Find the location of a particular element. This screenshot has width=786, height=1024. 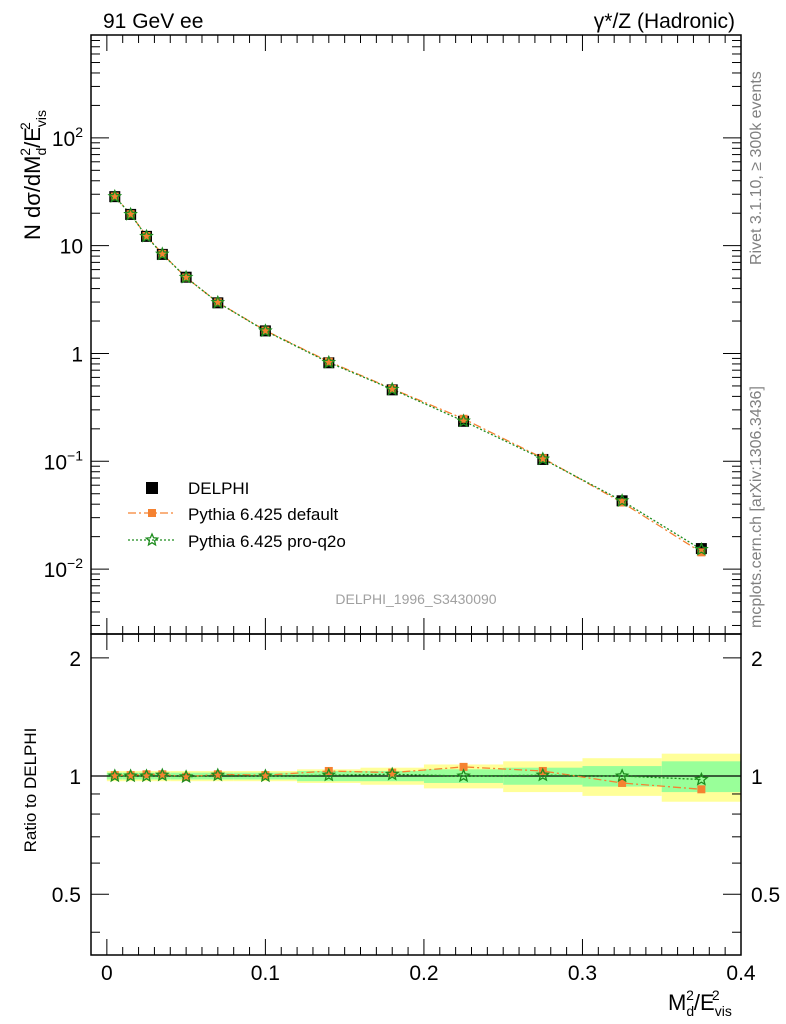

x-axis-label: Md2/Evis2 is located at coordinates (700, 1003).